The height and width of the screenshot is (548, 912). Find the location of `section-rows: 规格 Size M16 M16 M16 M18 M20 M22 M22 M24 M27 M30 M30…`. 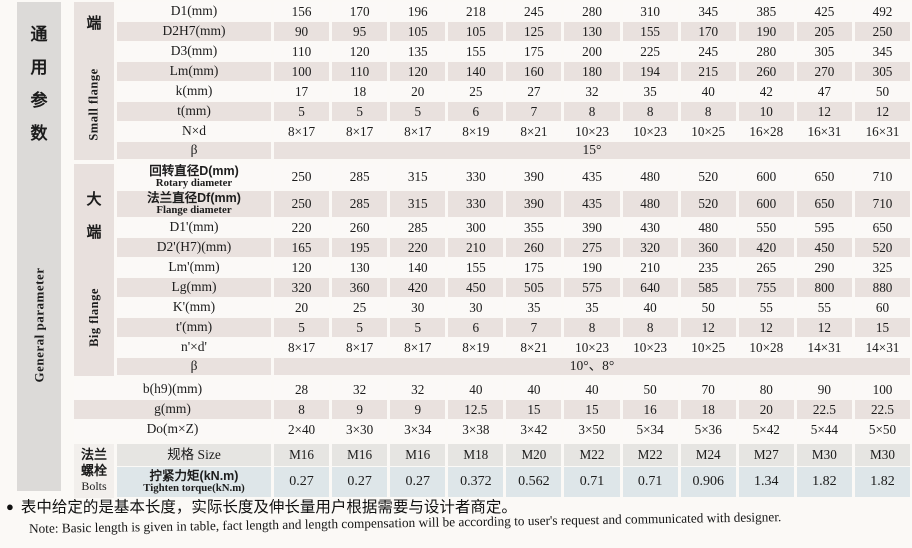

section-rows: 规格 Size M16 M16 M16 M18 M20 M22 M22 M24 M27 M30 M30… is located at coordinates (514, 471).